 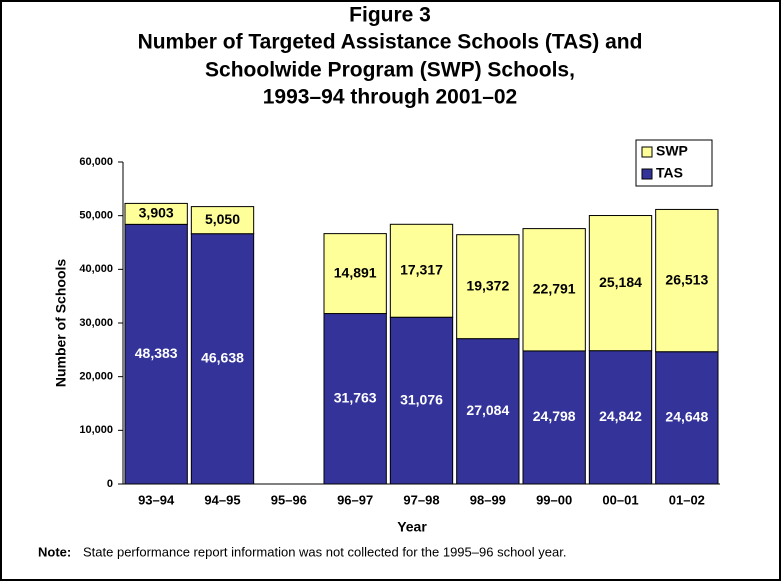 I want to click on value-label: 27,084, so click(x=487, y=410).